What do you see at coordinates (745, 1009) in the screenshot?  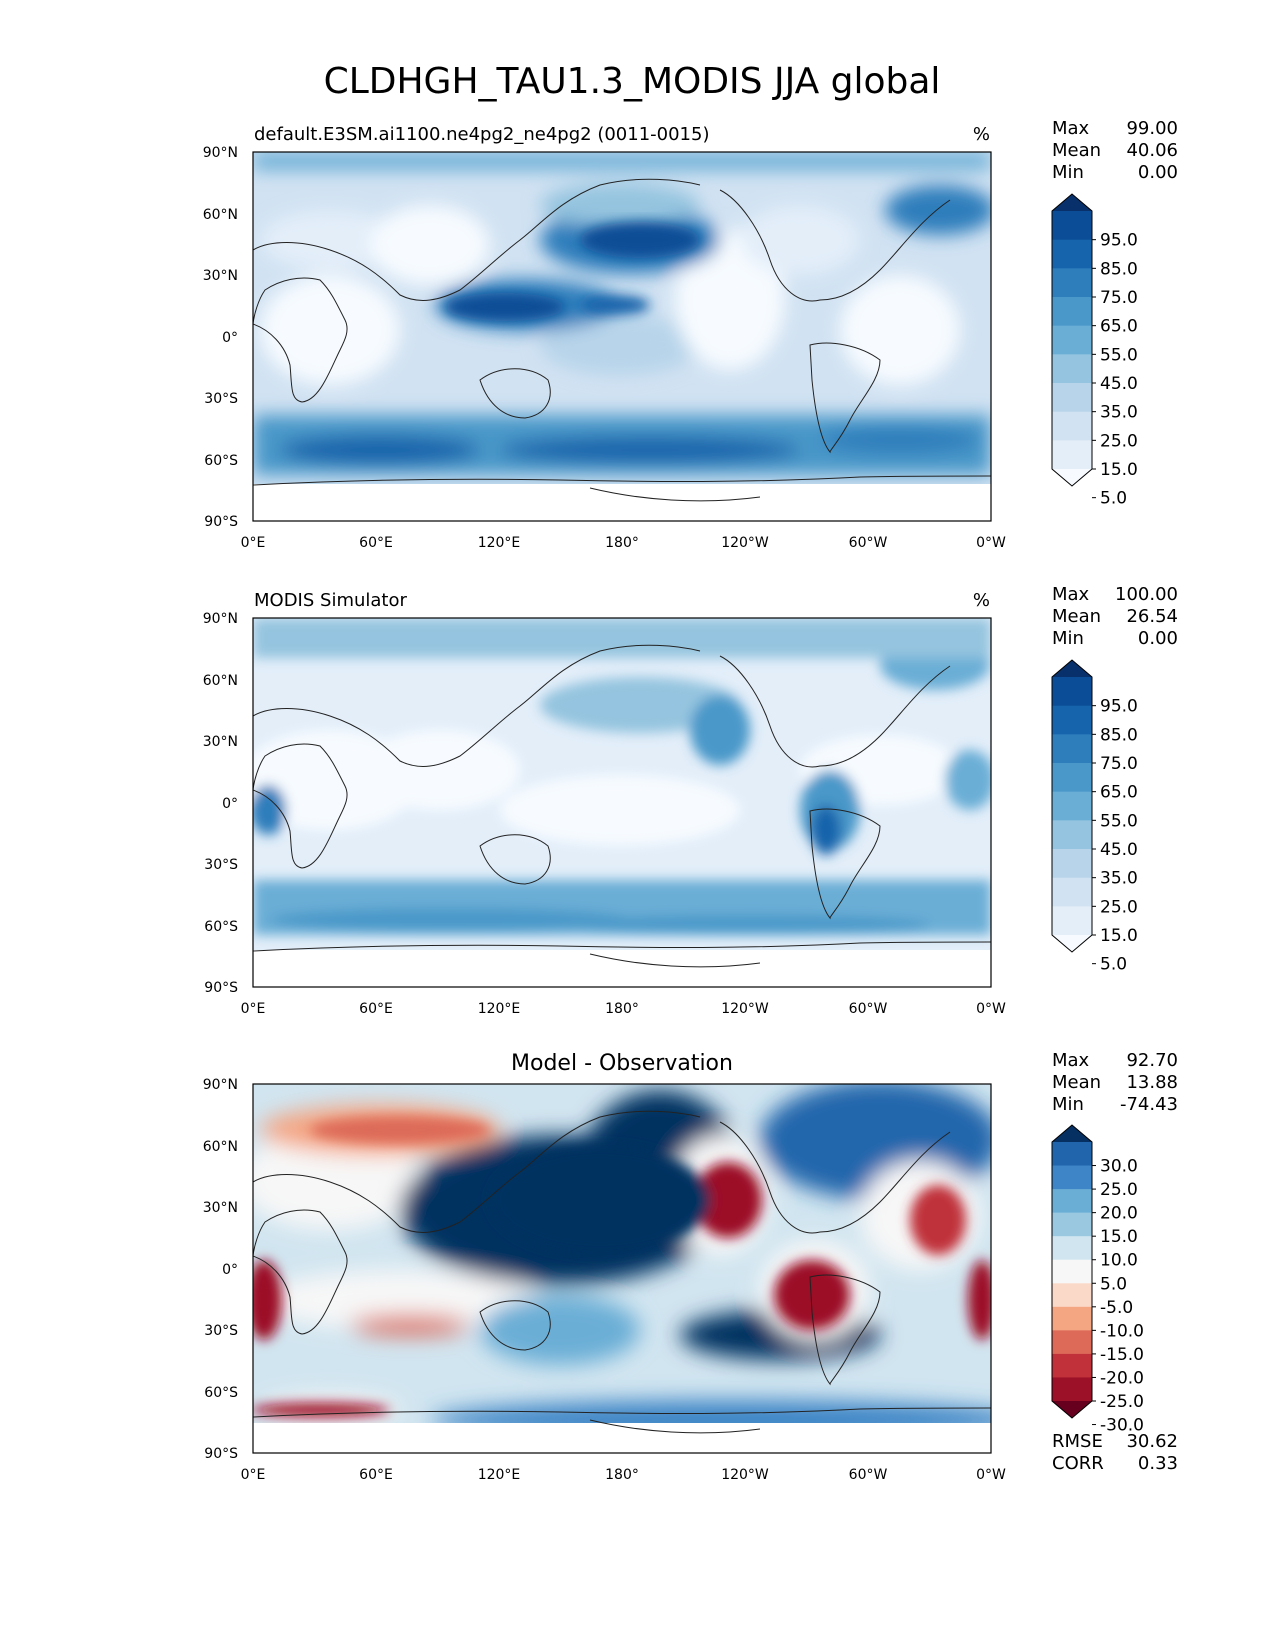 I see `lon-tick: 120°W` at bounding box center [745, 1009].